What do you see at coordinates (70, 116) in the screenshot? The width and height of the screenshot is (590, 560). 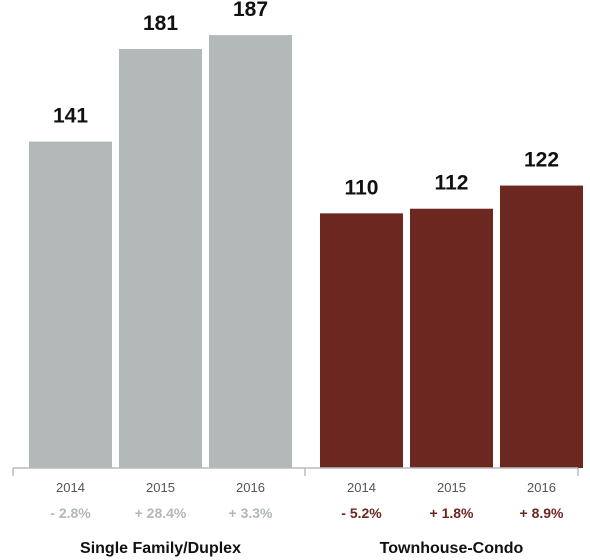 I see `bar-value-label: 141` at bounding box center [70, 116].